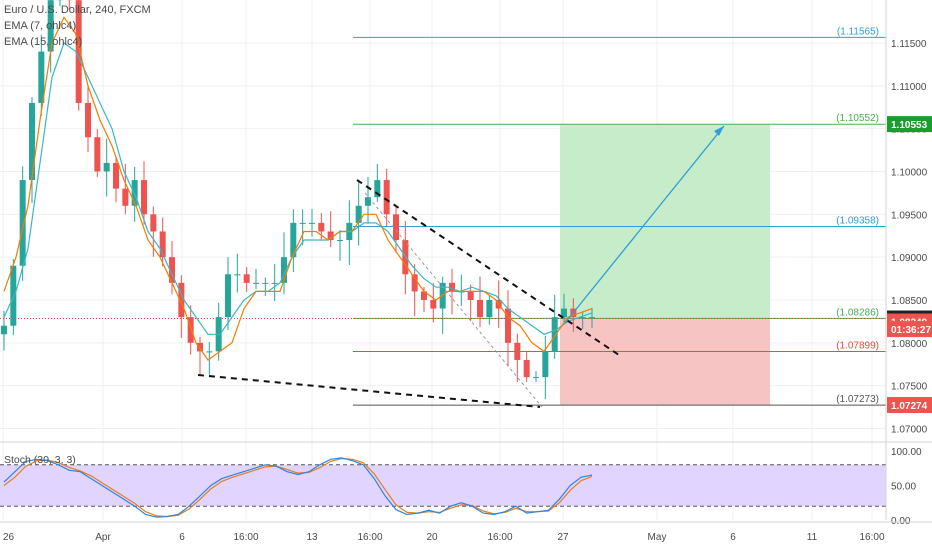 This screenshot has height=555, width=932. What do you see at coordinates (857, 118) in the screenshot?
I see `level-label: (1.10552)` at bounding box center [857, 118].